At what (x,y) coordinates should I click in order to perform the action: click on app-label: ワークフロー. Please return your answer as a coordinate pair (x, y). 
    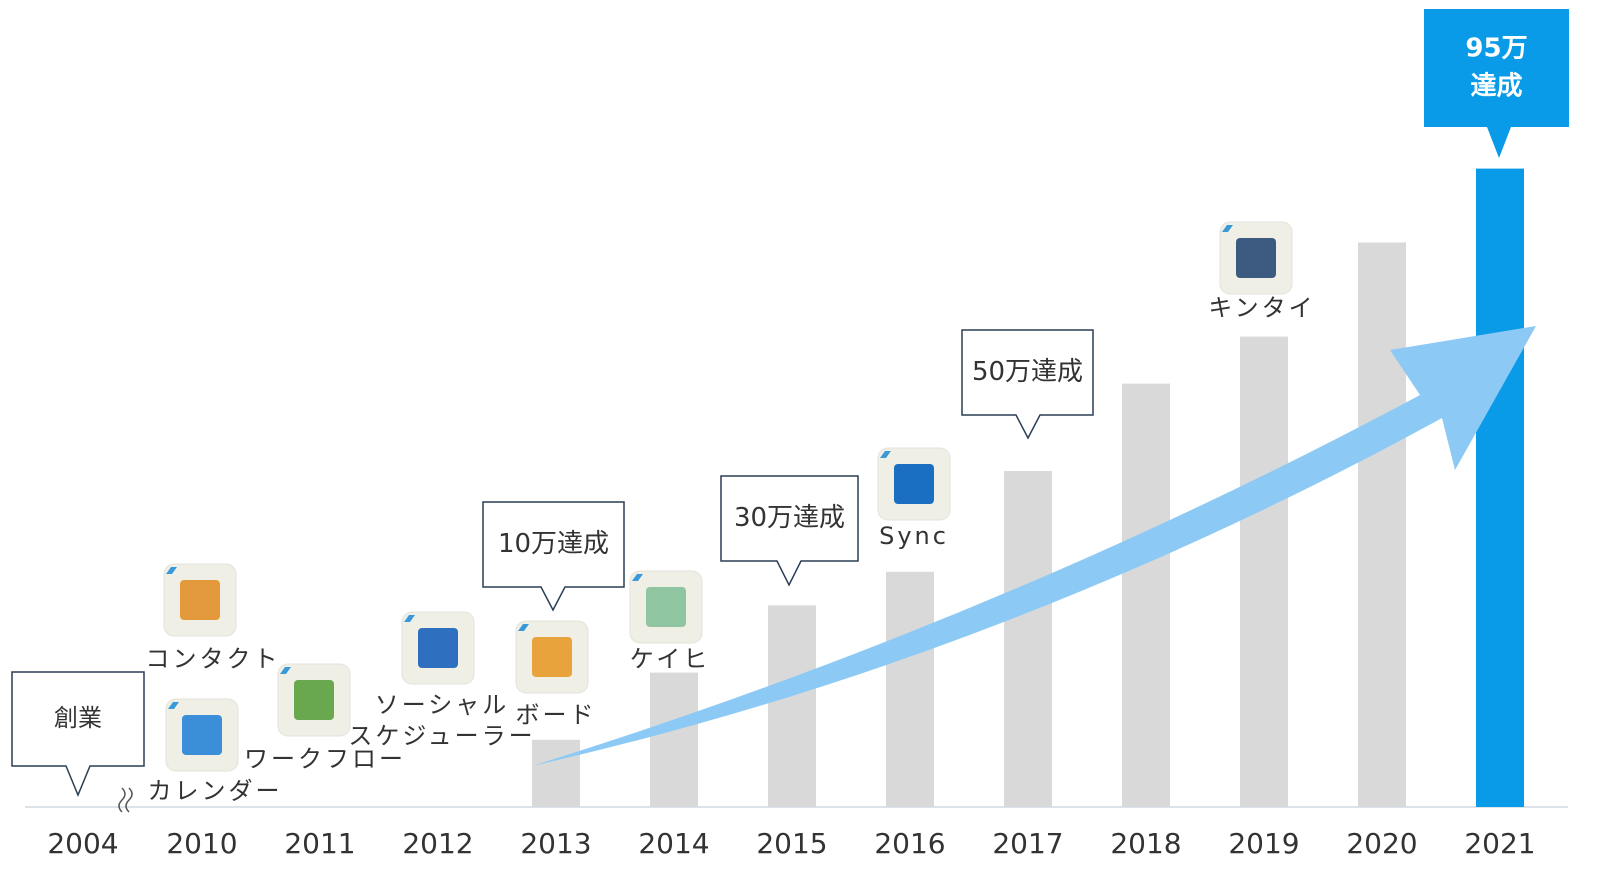
    Looking at the image, I should click on (325, 759).